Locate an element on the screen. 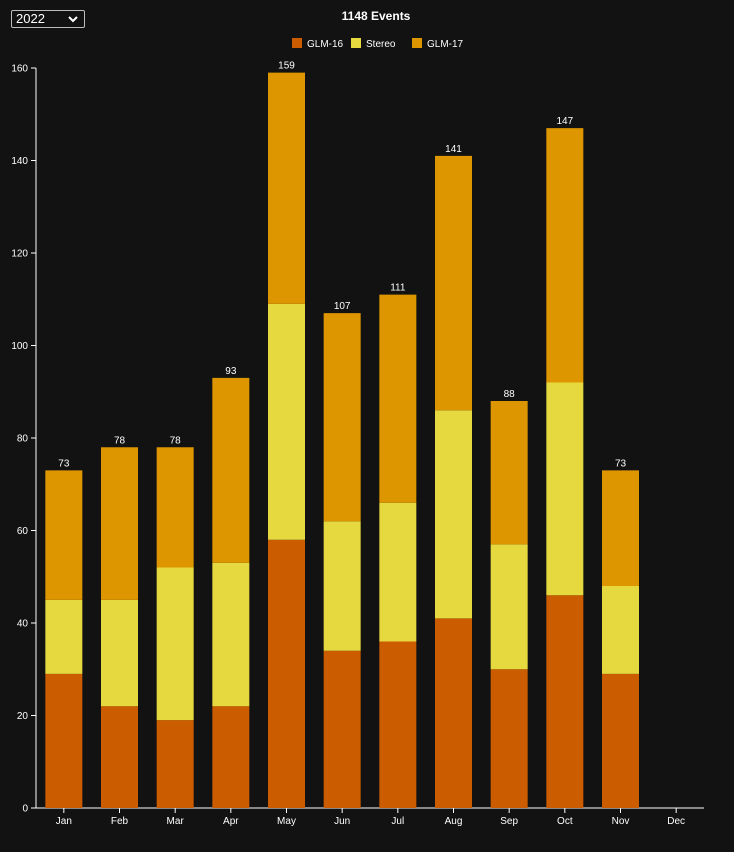 The width and height of the screenshot is (734, 852). legend-label-0: GLM-16 is located at coordinates (325, 44).